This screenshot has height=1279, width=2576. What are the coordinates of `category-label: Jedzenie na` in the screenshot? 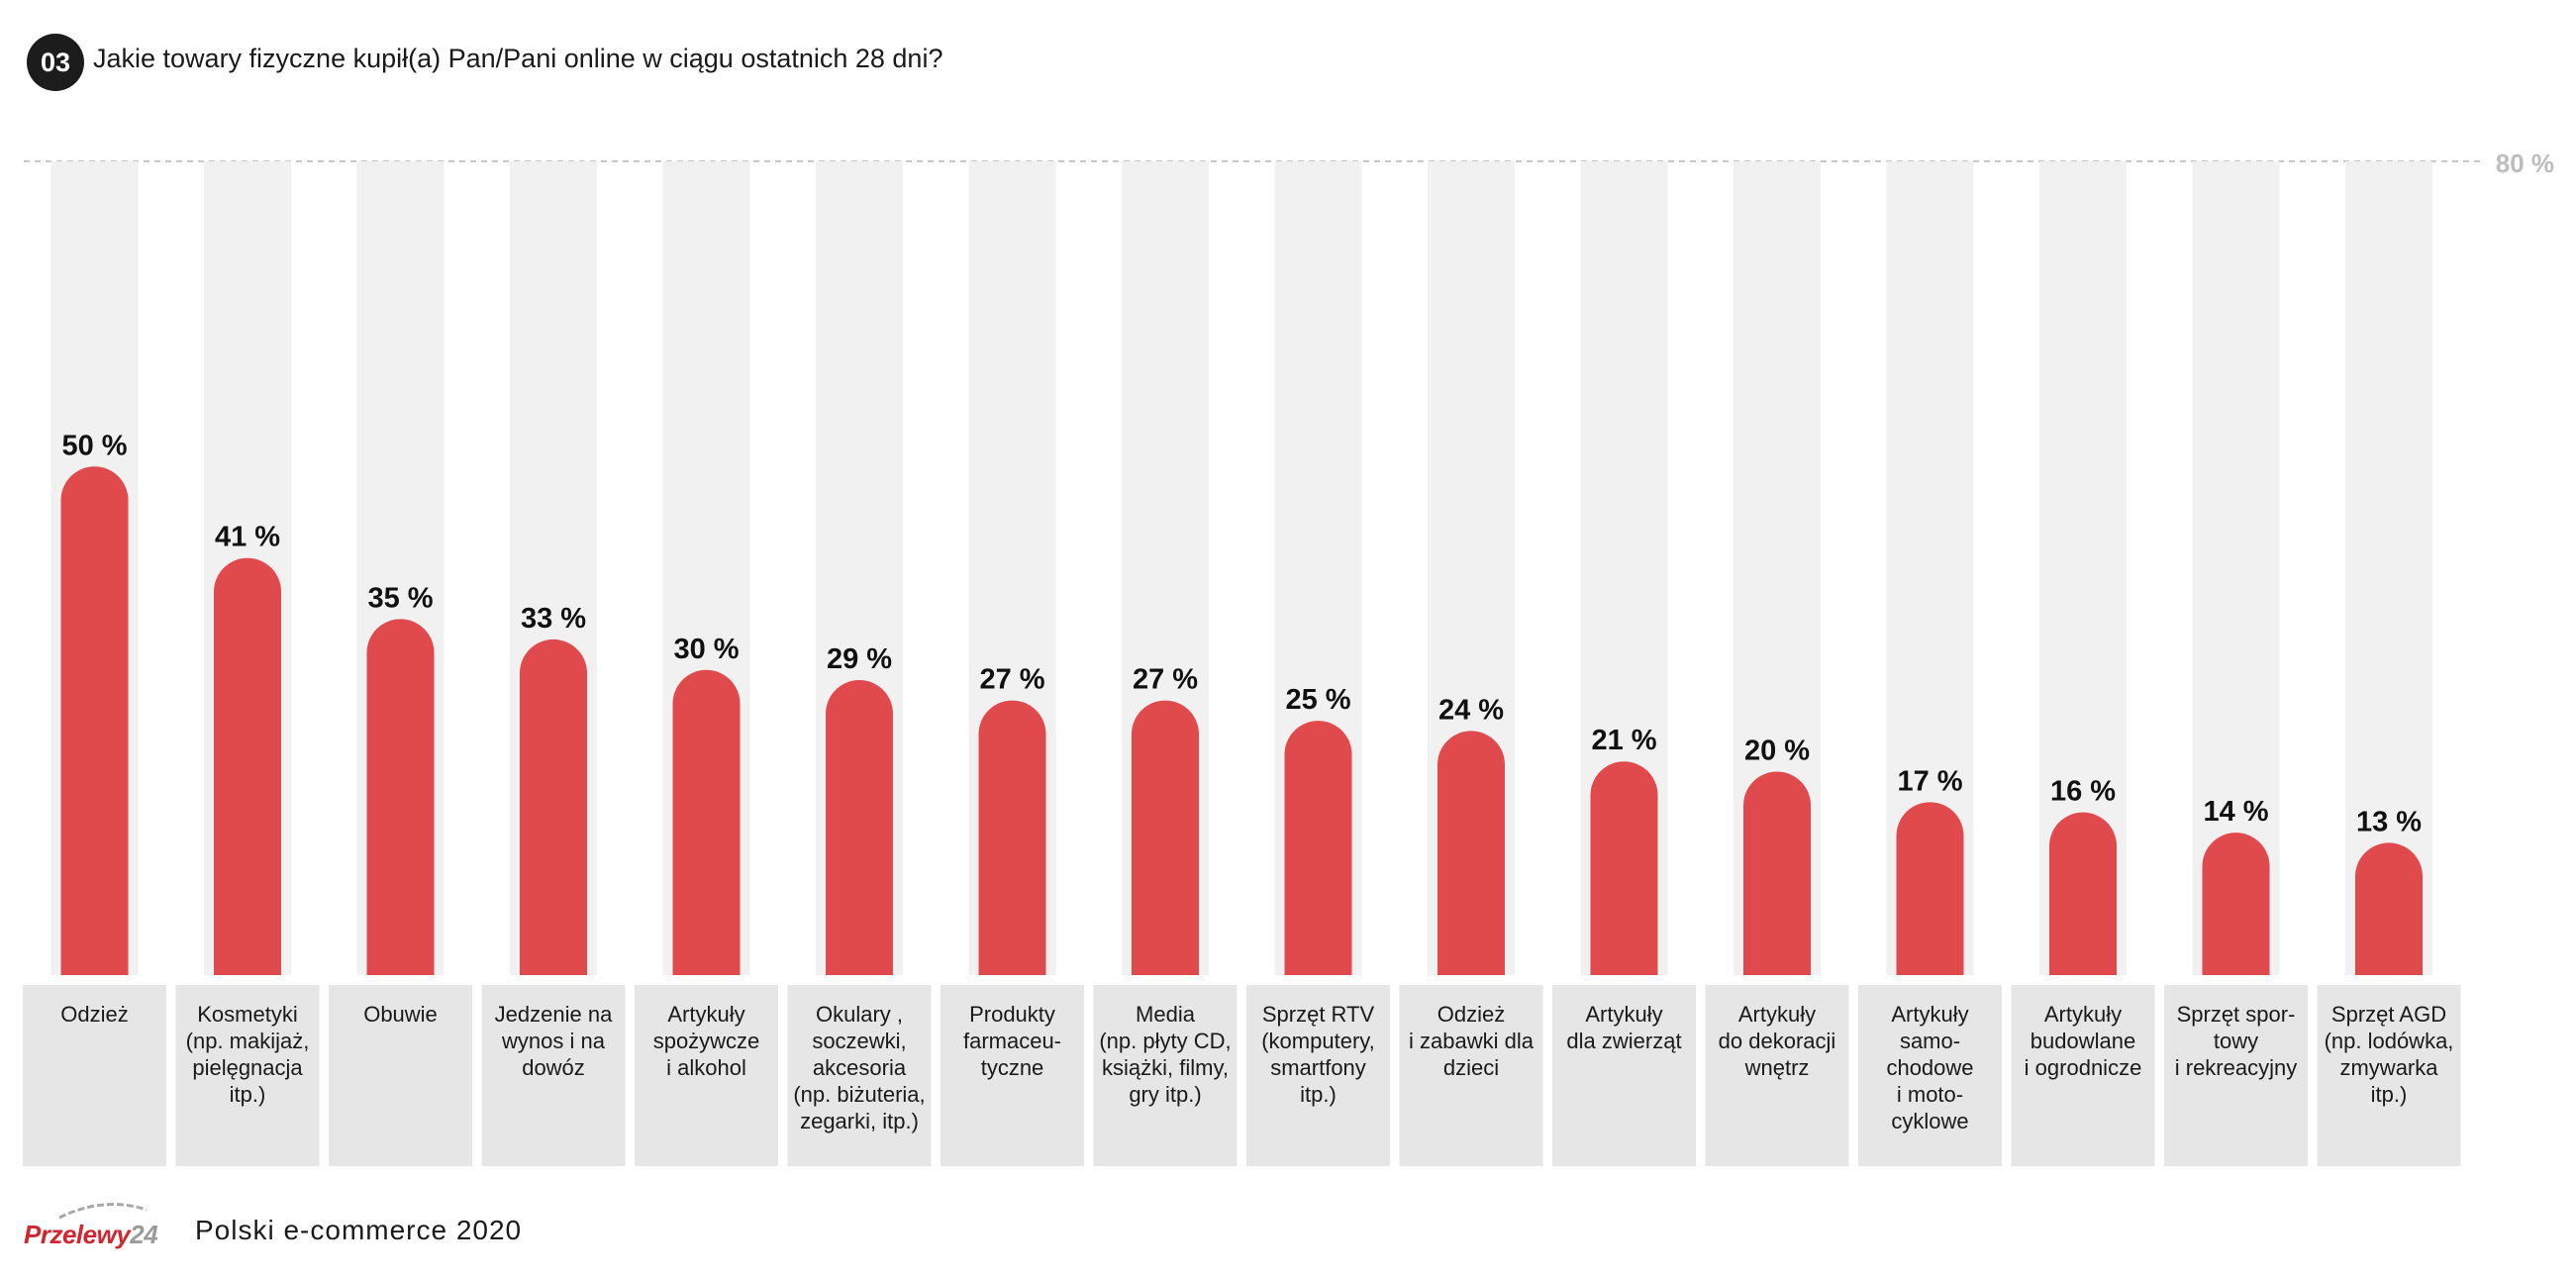 It's located at (554, 1014).